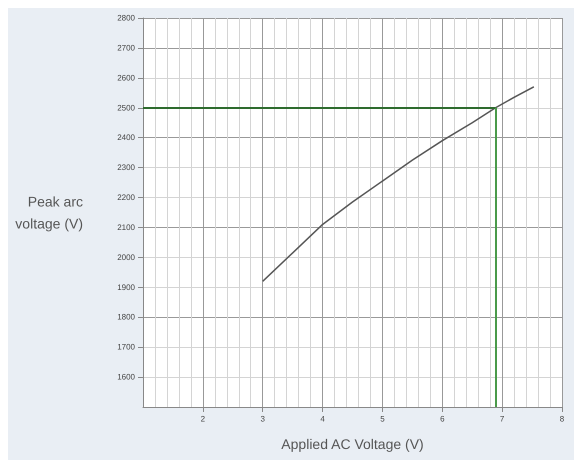  Describe the element at coordinates (323, 419) in the screenshot. I see `x-tick-label: 4` at that location.